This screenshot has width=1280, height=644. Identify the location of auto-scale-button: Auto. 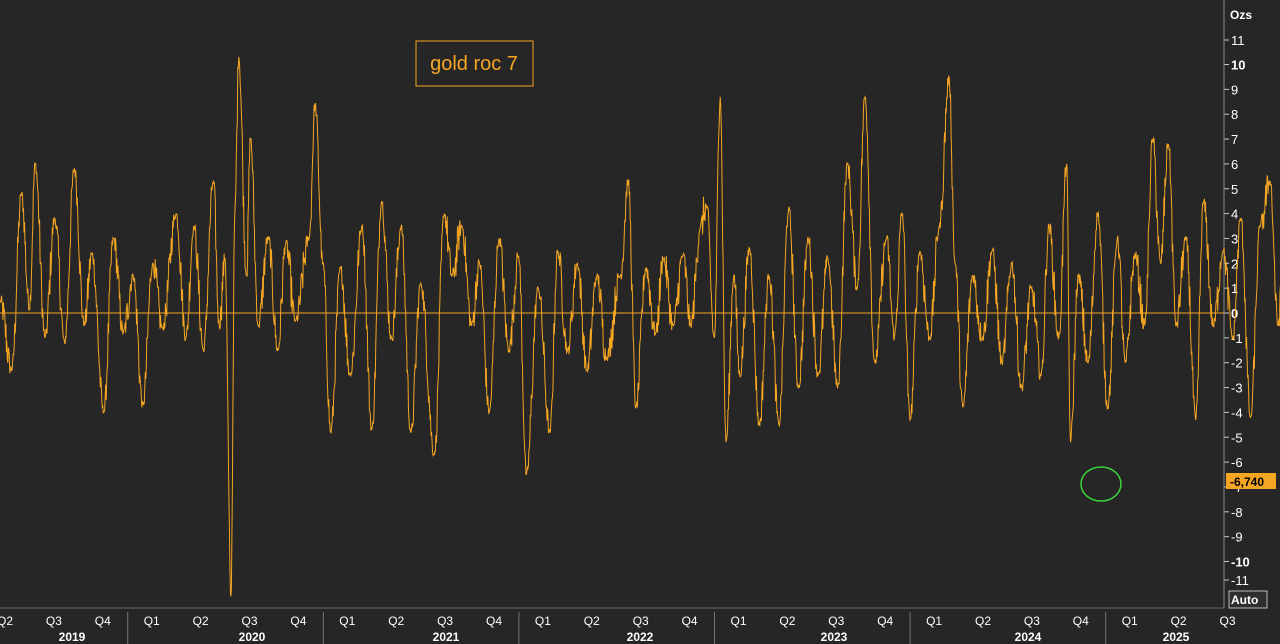
(1248, 599).